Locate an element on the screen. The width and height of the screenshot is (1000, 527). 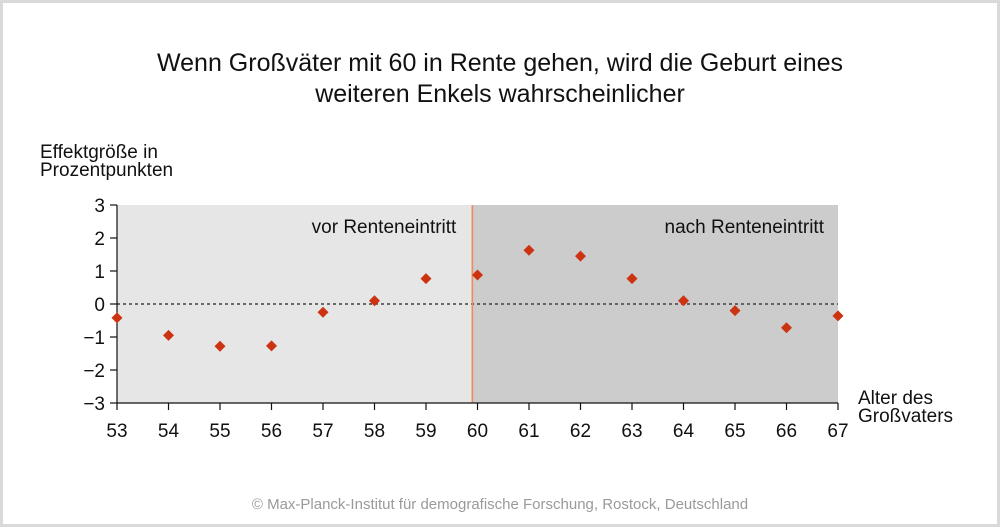
y-tick-label: 2 is located at coordinates (99, 239).